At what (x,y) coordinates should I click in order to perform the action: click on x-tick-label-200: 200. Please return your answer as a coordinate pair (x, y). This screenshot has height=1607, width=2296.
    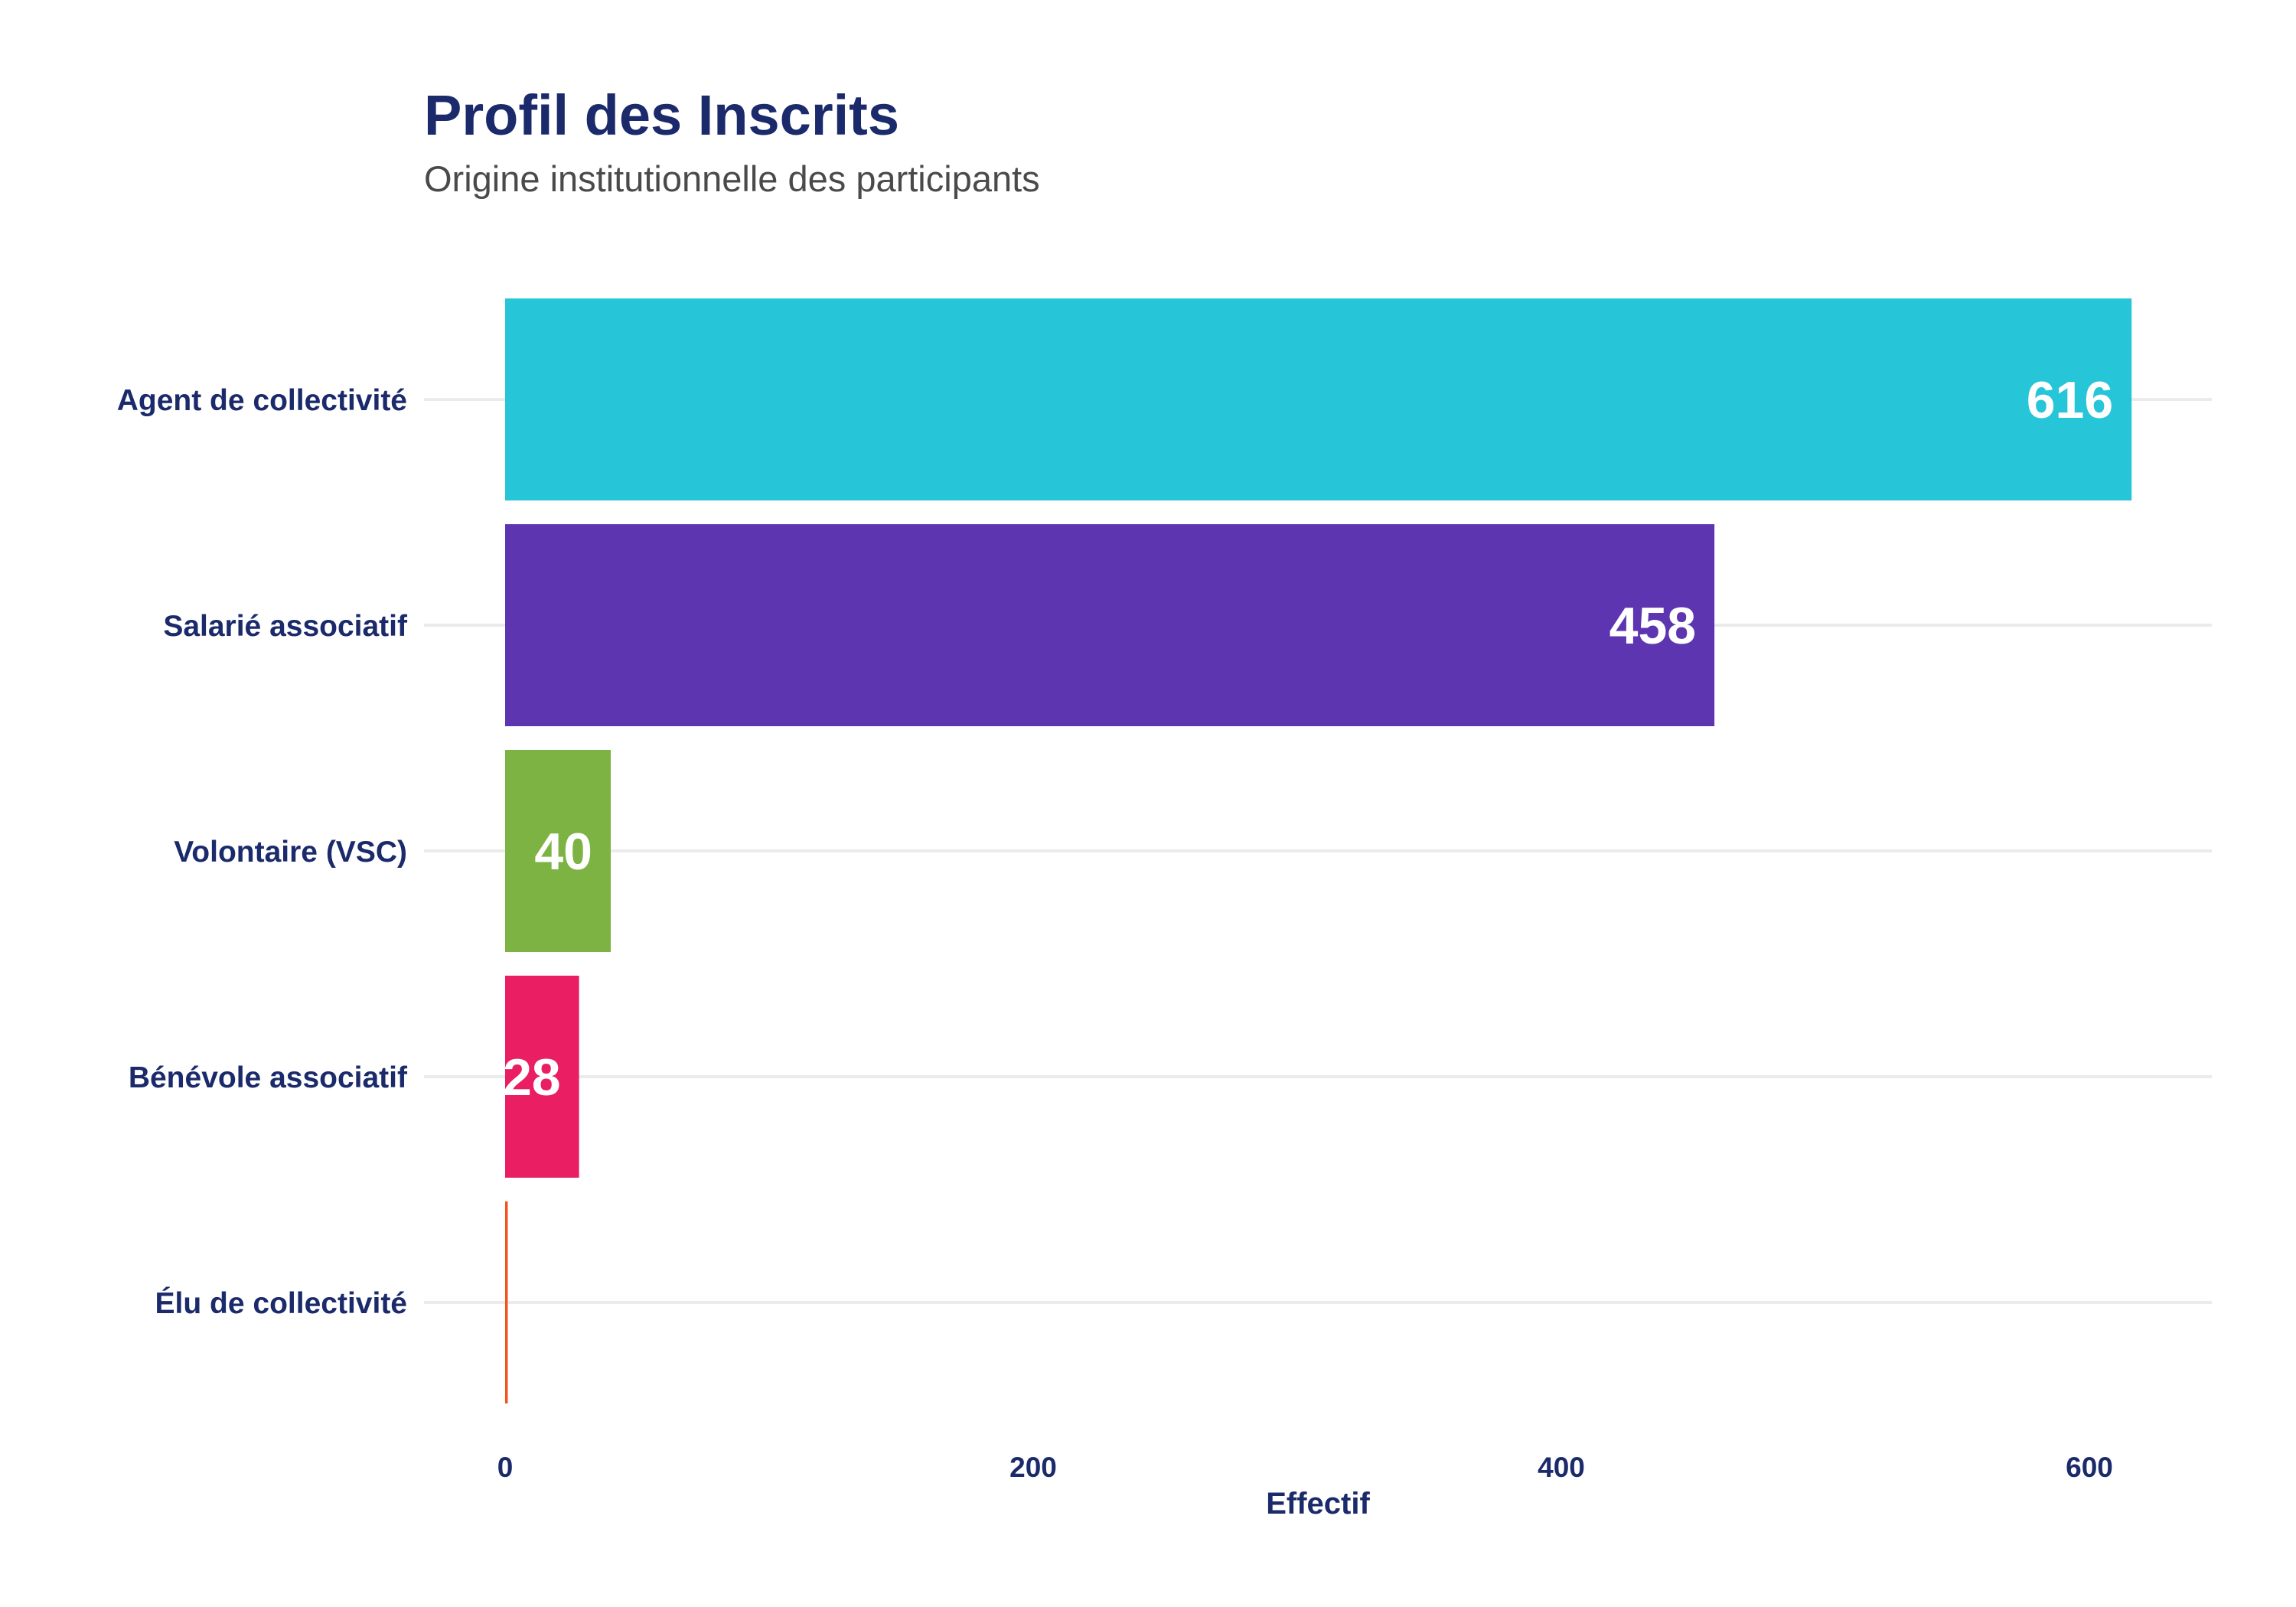
    Looking at the image, I should click on (1033, 1467).